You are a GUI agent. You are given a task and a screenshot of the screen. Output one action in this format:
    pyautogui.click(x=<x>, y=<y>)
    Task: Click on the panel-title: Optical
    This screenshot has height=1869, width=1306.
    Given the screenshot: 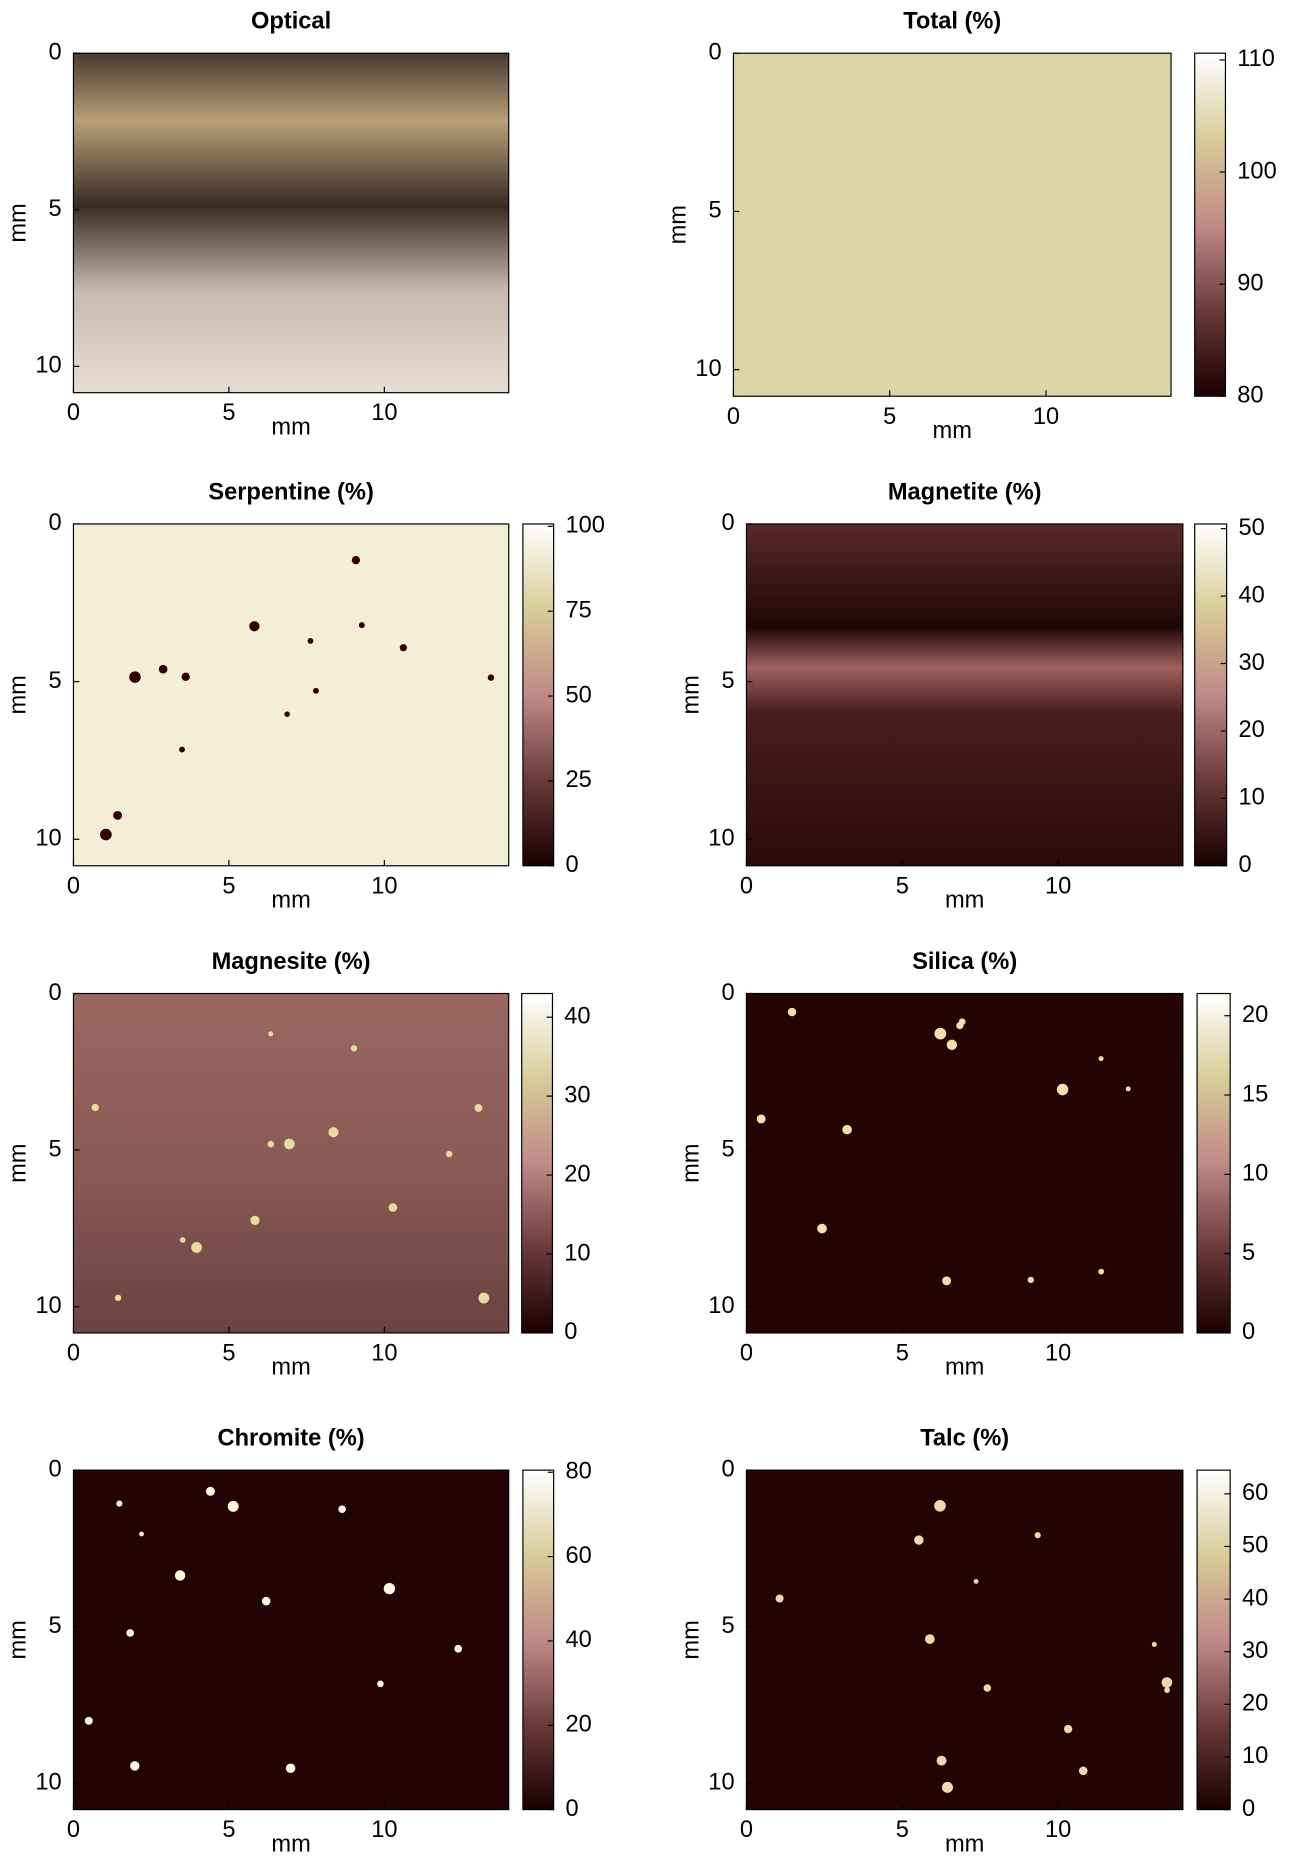 What is the action you would take?
    pyautogui.click(x=291, y=22)
    